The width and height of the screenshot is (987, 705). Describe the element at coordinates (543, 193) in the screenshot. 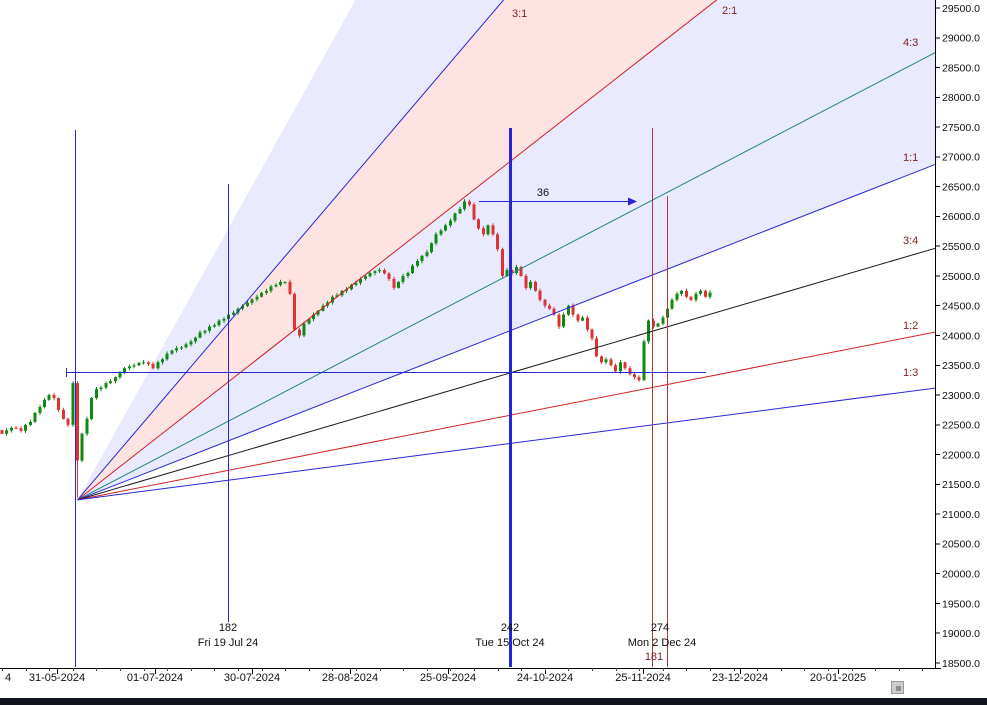

I see `arrow-measure-label: 36` at that location.